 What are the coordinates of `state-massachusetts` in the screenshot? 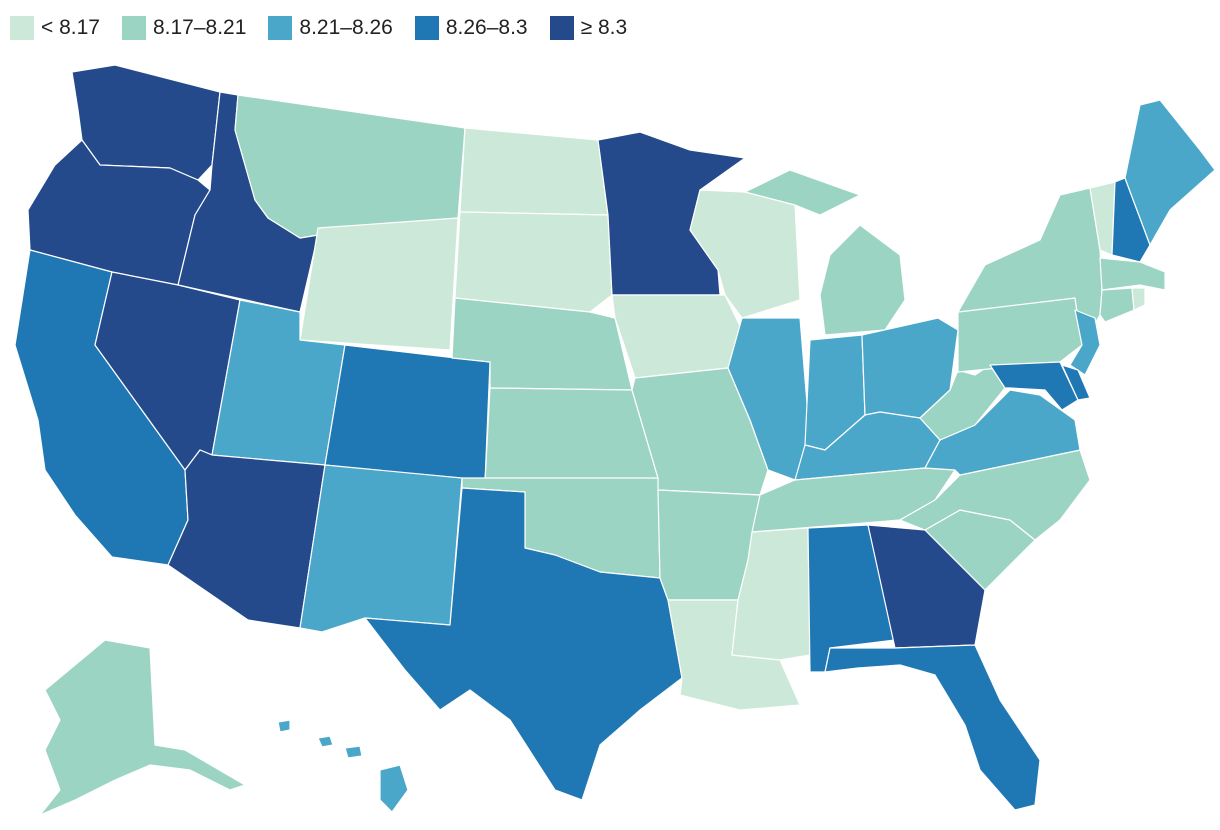 It's located at (1132, 274).